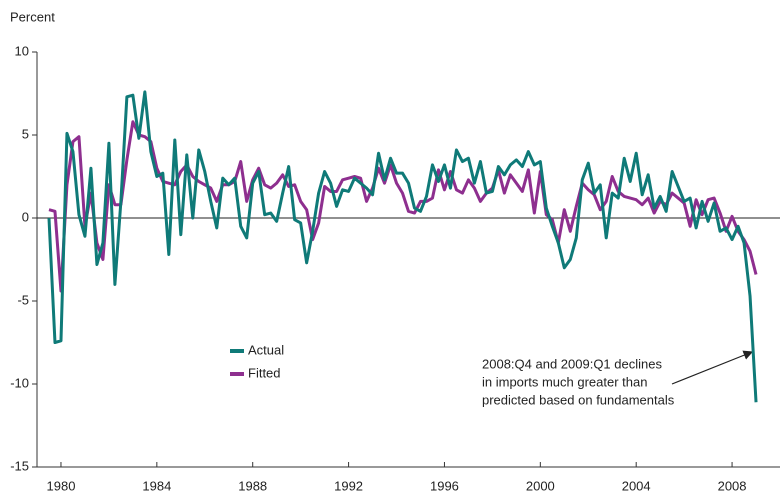 The width and height of the screenshot is (780, 498). What do you see at coordinates (540, 485) in the screenshot?
I see `x-tick-label: 2000` at bounding box center [540, 485].